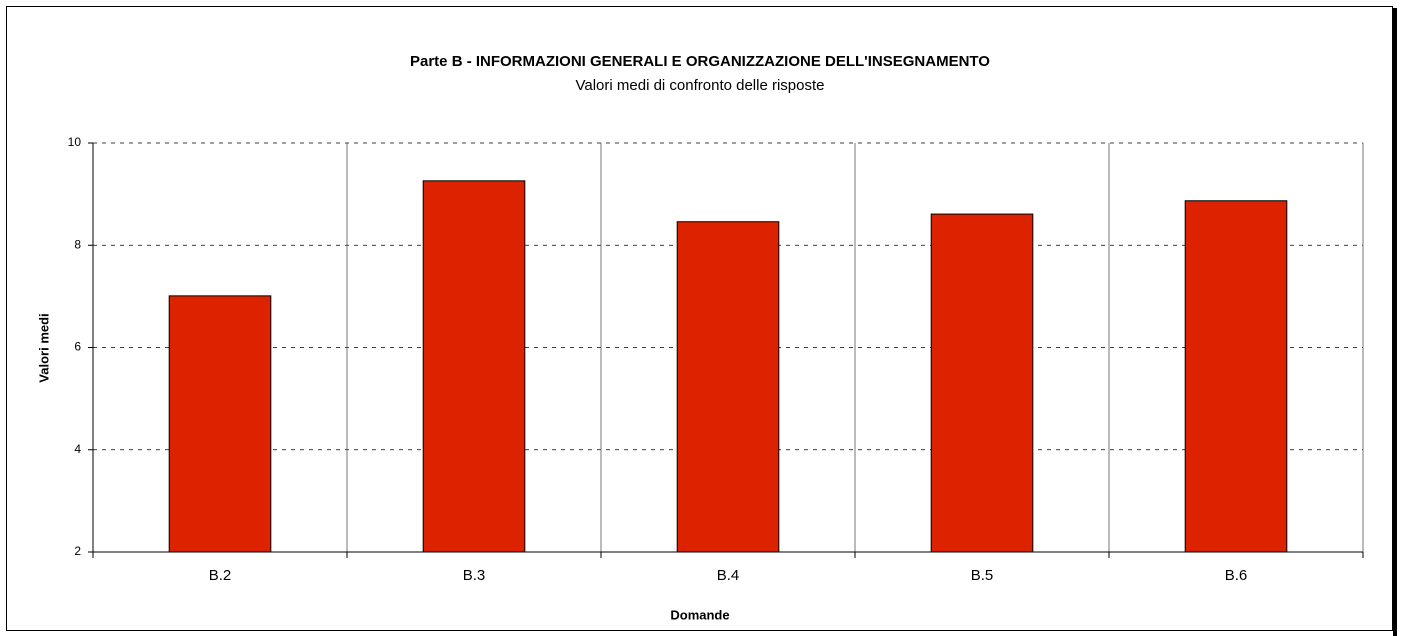  What do you see at coordinates (77, 244) in the screenshot?
I see `y-tick-label: 8` at bounding box center [77, 244].